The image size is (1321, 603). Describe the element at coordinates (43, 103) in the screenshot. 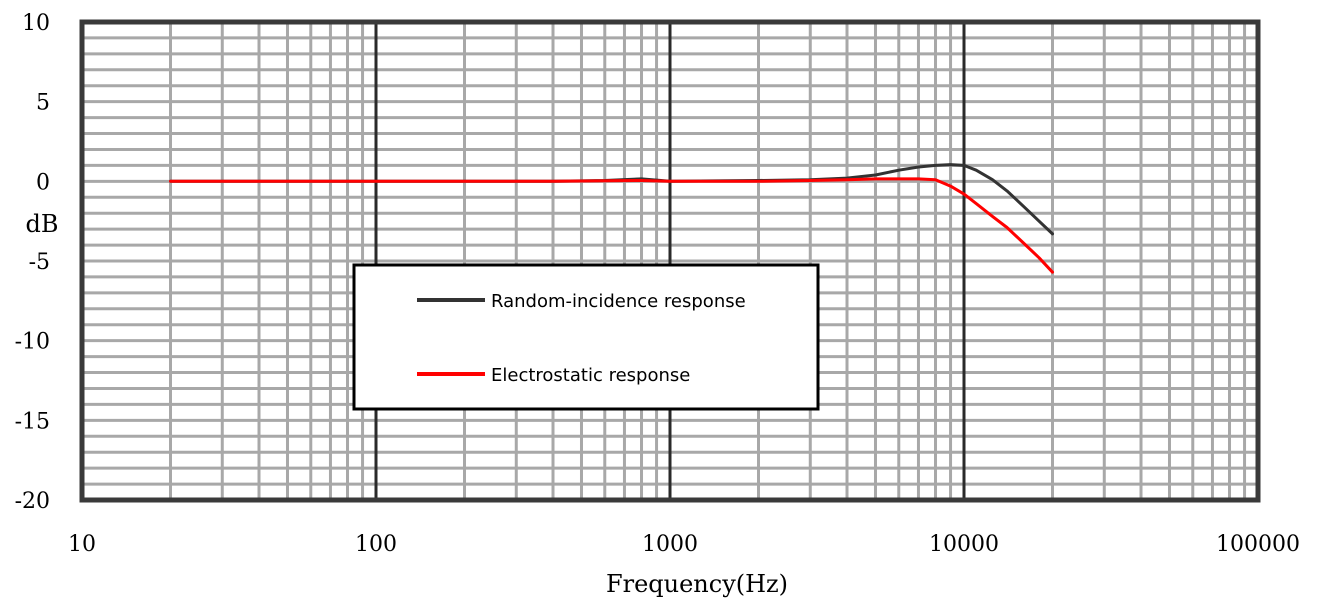

I see `y-tick-label: 5` at that location.